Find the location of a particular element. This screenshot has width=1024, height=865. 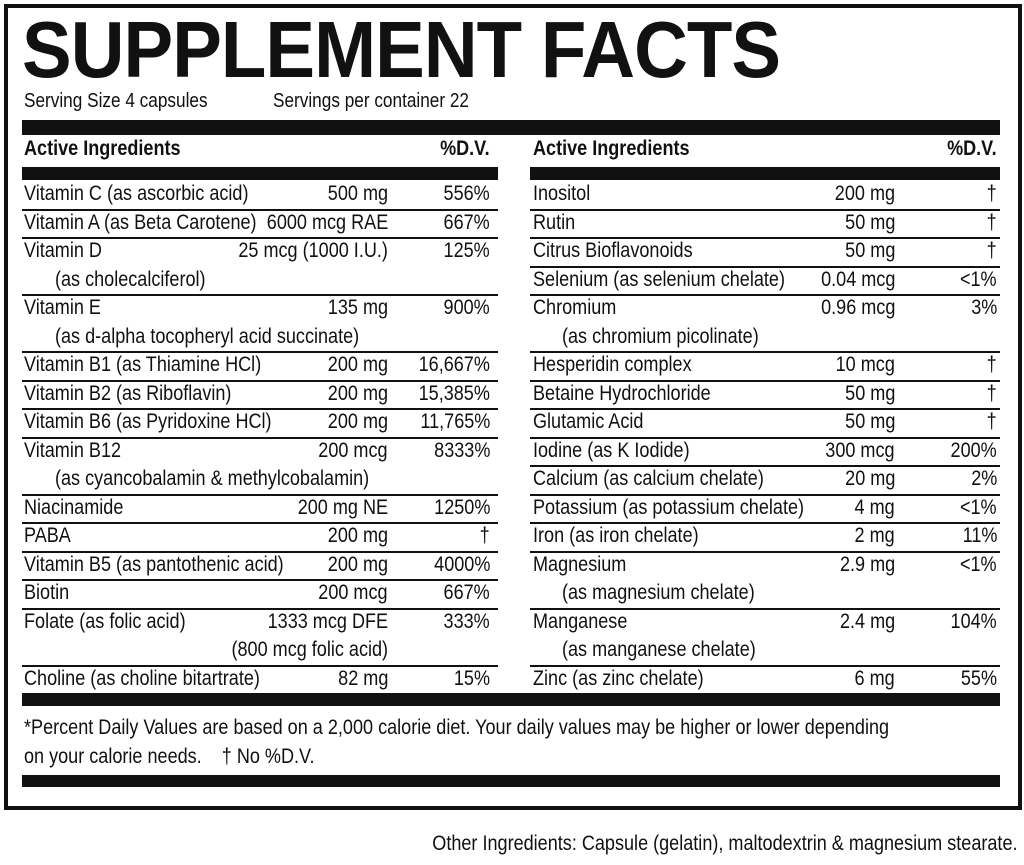

ingredient-detail: (as d-alpha tocopheryl acid succinate) is located at coordinates (207, 336).